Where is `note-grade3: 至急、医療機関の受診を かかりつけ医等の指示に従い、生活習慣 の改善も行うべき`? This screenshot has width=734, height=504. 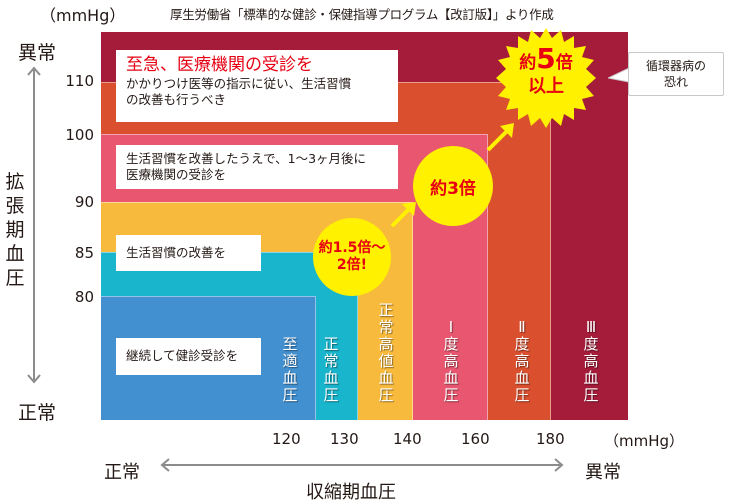
note-grade3: 至急、医療機関の受診を かかりつけ医等の指示に従い、生活習慣 の改善も行うべき is located at coordinates (257, 86).